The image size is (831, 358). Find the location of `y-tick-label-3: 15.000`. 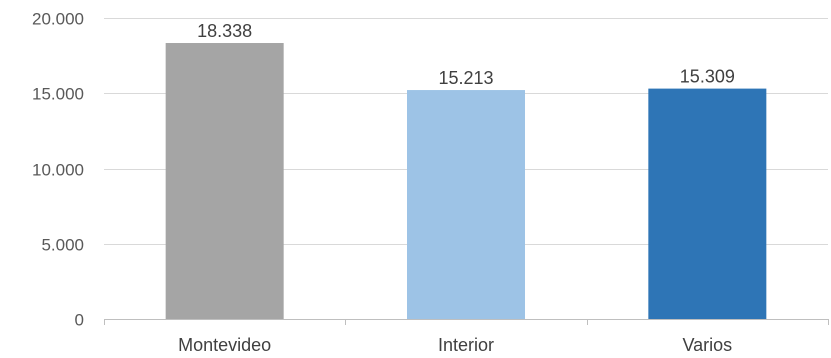

y-tick-label-3: 15.000 is located at coordinates (58, 94).